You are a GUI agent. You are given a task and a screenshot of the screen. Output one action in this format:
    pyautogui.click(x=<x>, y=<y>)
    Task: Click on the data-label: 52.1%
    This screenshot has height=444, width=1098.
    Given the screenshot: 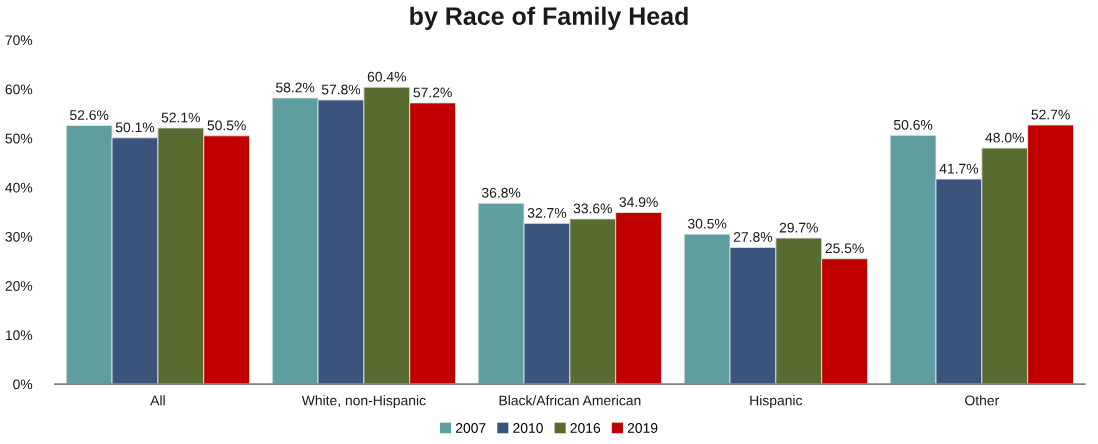 What is the action you would take?
    pyautogui.click(x=181, y=117)
    